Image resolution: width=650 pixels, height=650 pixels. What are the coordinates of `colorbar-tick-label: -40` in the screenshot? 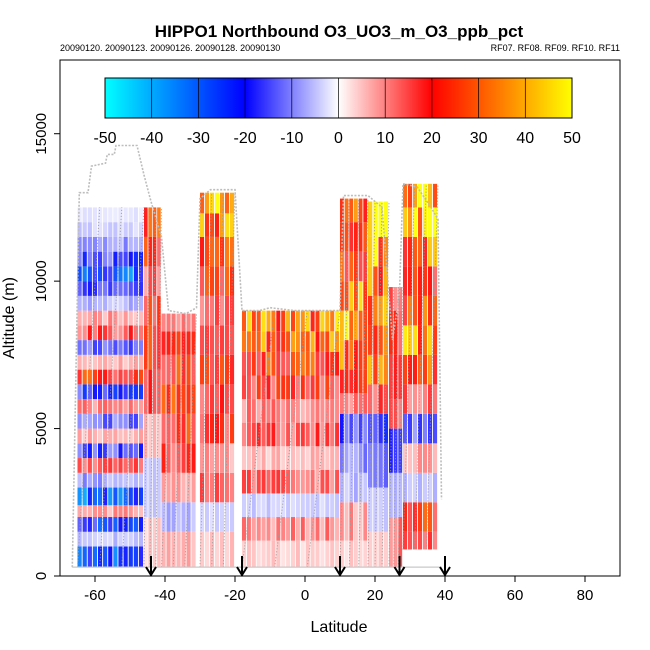 It's located at (151, 138).